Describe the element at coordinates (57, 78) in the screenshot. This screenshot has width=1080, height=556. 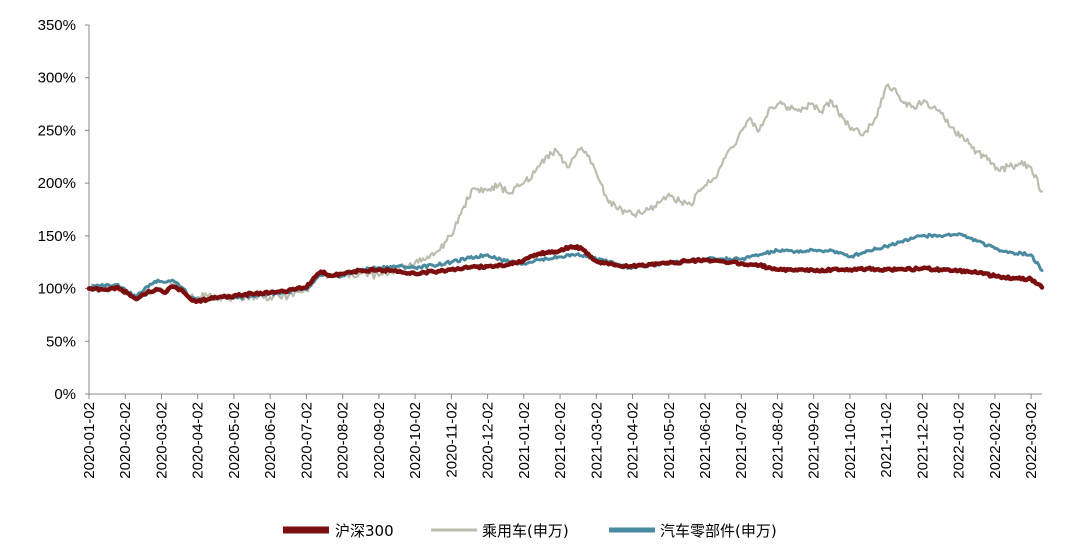
I see `y-tick-label: 300%` at that location.